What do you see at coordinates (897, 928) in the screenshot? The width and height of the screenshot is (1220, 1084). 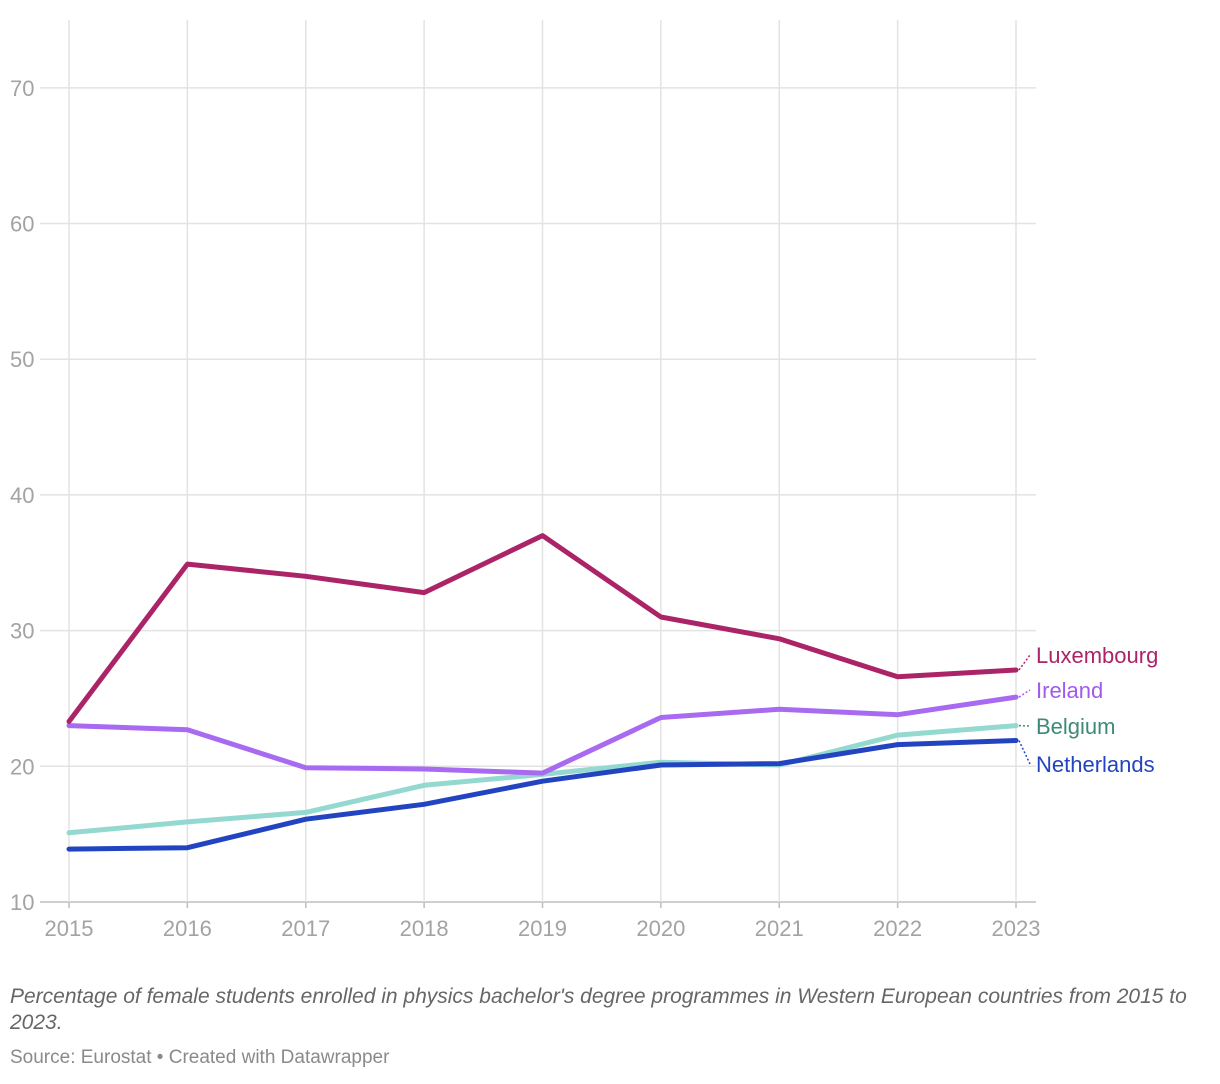 I see `x-tick-label: 2022` at bounding box center [897, 928].